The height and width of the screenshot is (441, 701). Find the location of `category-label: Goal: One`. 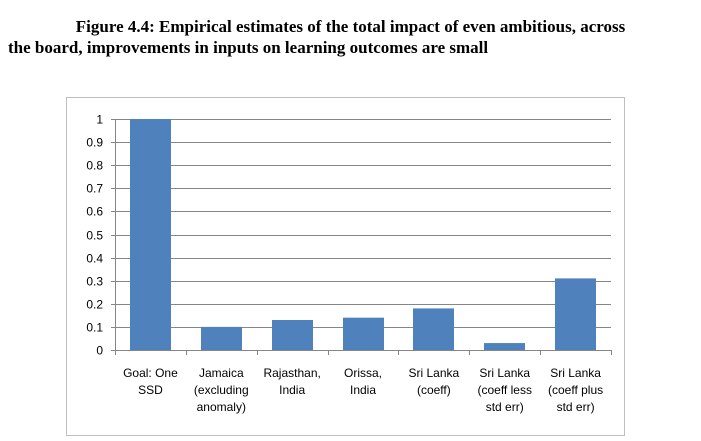

category-label: Goal: One is located at coordinates (150, 373).